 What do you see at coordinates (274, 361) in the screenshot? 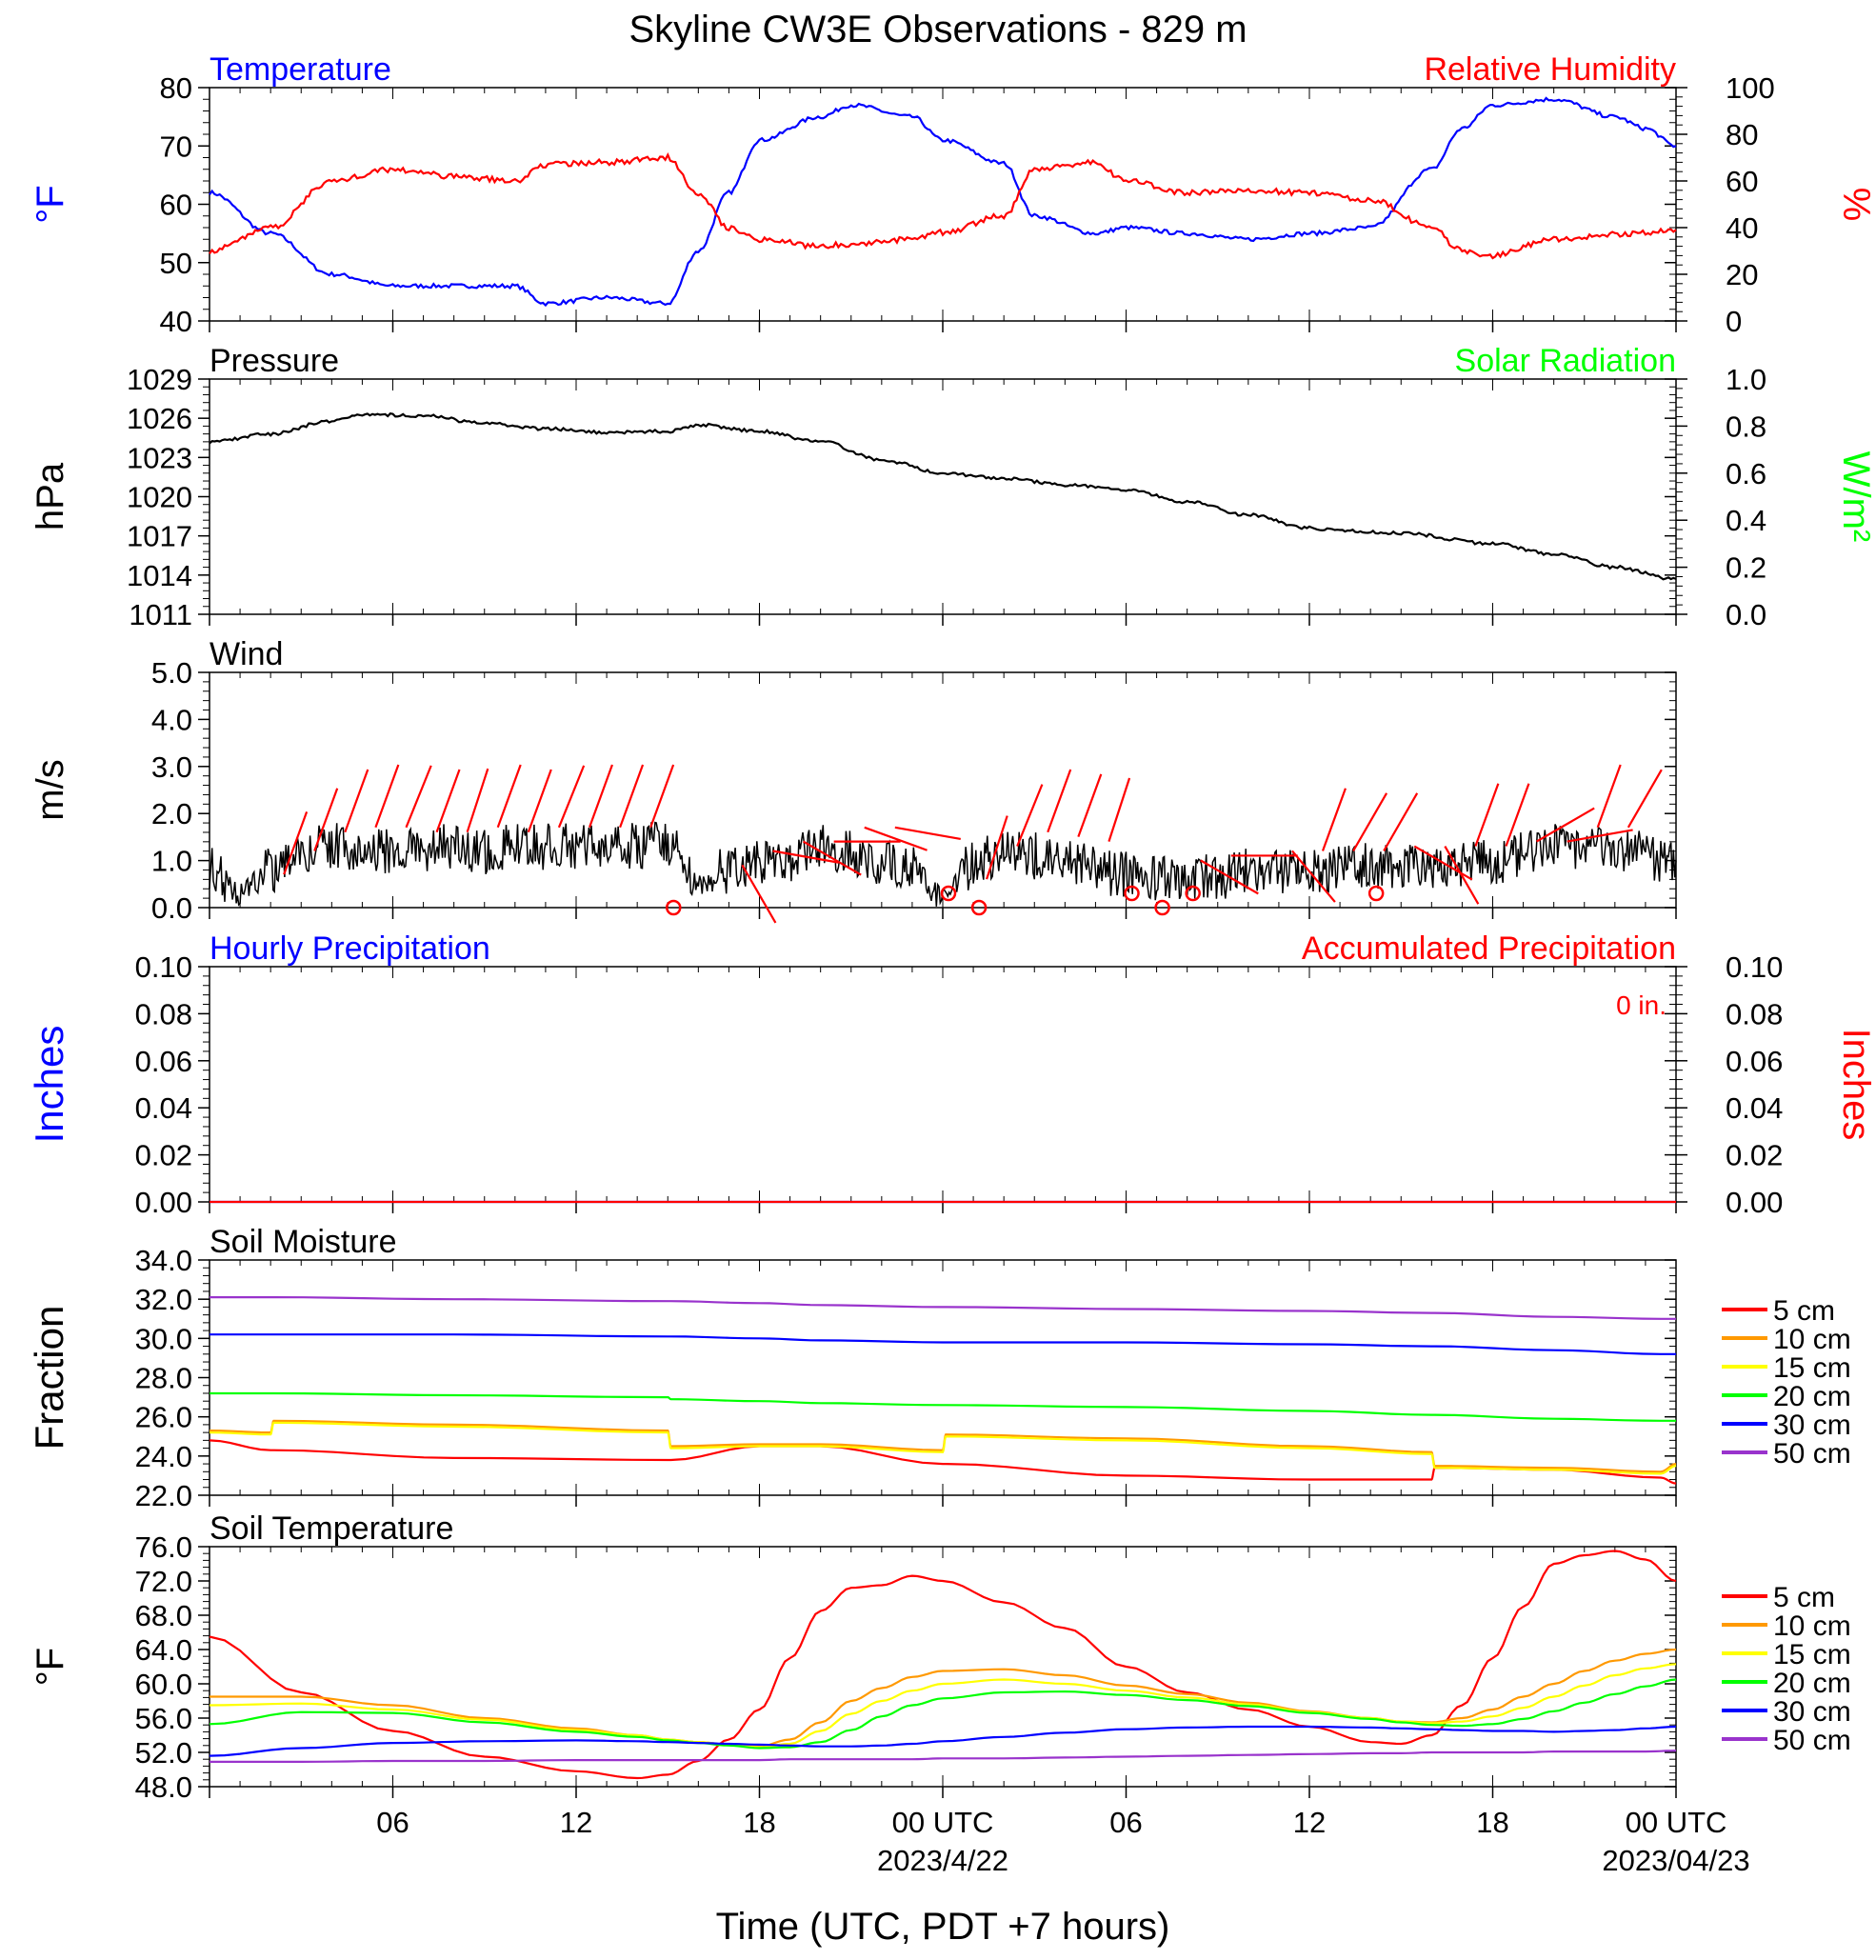
I see `panel-title-left: Pressure` at bounding box center [274, 361].